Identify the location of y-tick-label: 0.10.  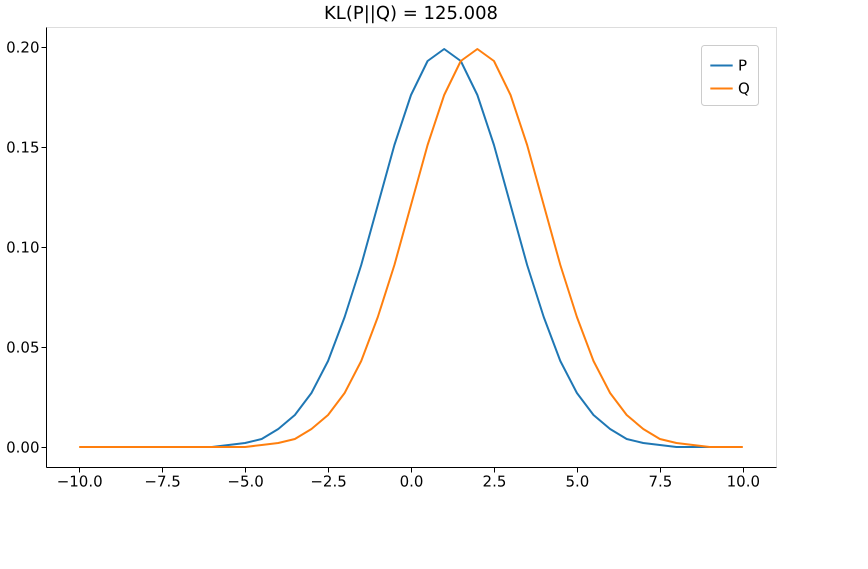
(23, 247).